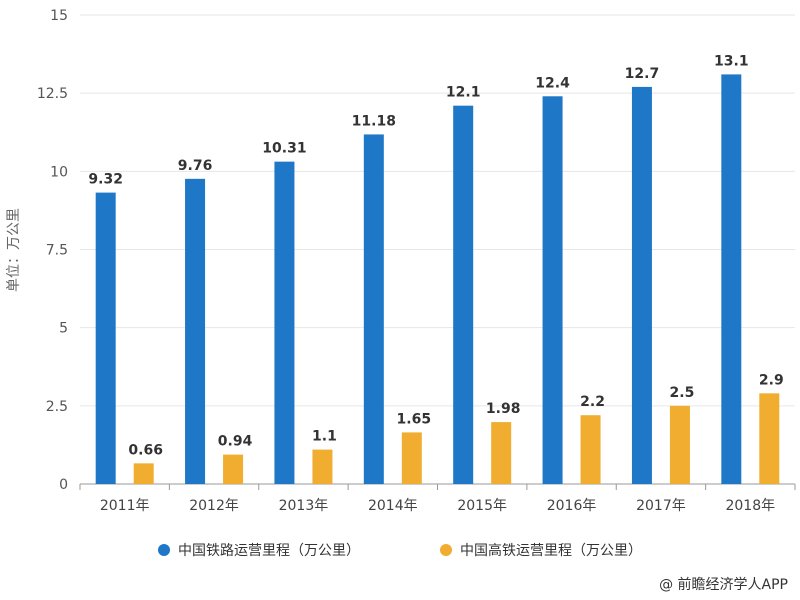  What do you see at coordinates (59, 172) in the screenshot?
I see `y-tick-label: 10` at bounding box center [59, 172].